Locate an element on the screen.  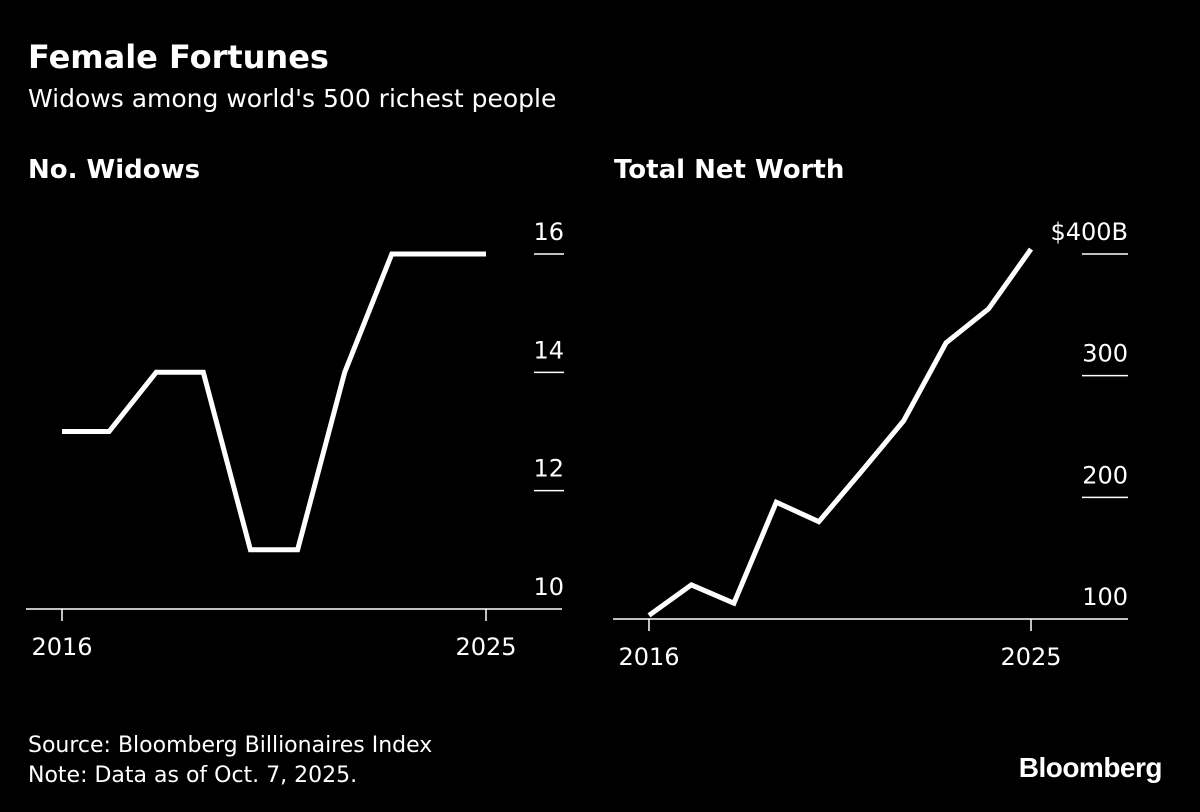
chart-title: Female Fortunes is located at coordinates (178, 57).